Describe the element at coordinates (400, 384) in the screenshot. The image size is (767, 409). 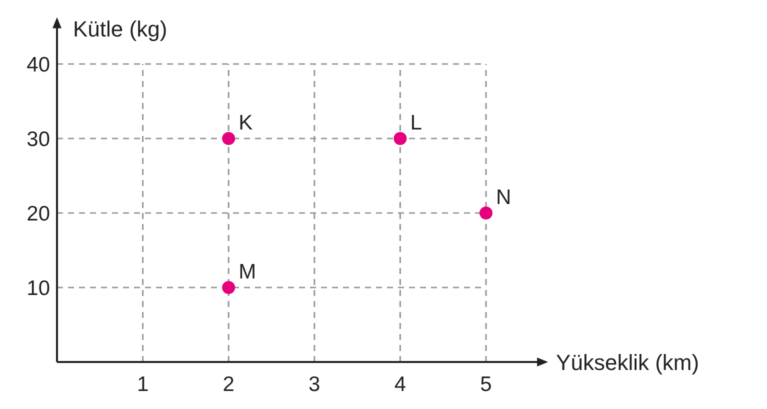
I see `x-tick-label: 4` at that location.